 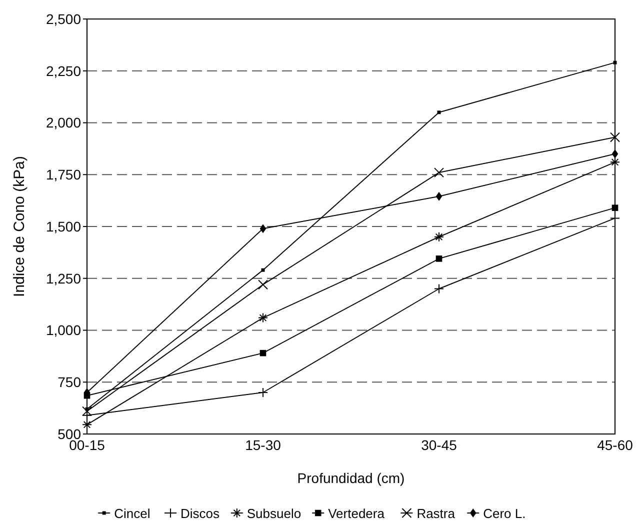 I want to click on legend-label: Cincel, so click(x=132, y=513).